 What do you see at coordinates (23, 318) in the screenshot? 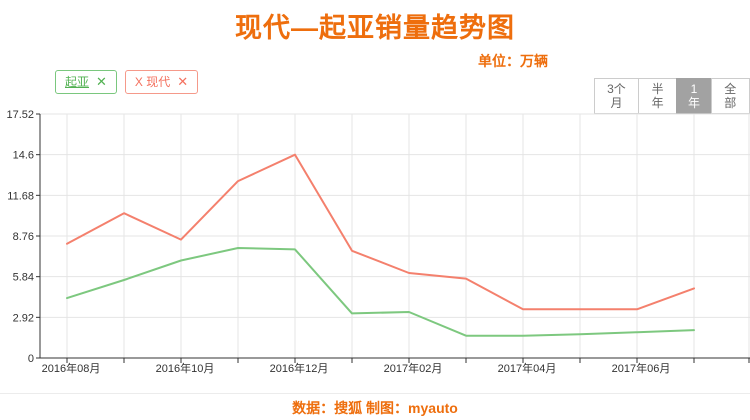
I see `y-axis-tick-label: 2.92` at bounding box center [23, 318].